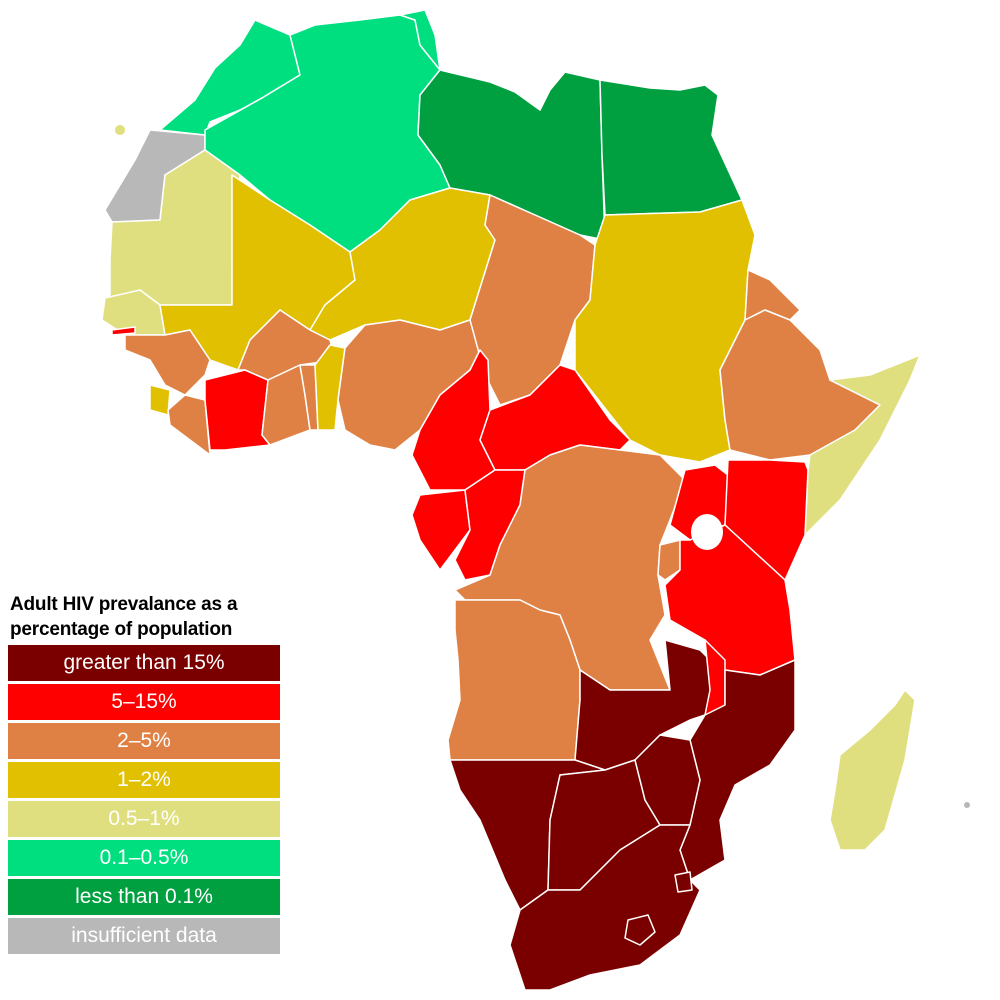 This screenshot has height=1000, width=1000. I want to click on region-cote-divoire, so click(237, 410).